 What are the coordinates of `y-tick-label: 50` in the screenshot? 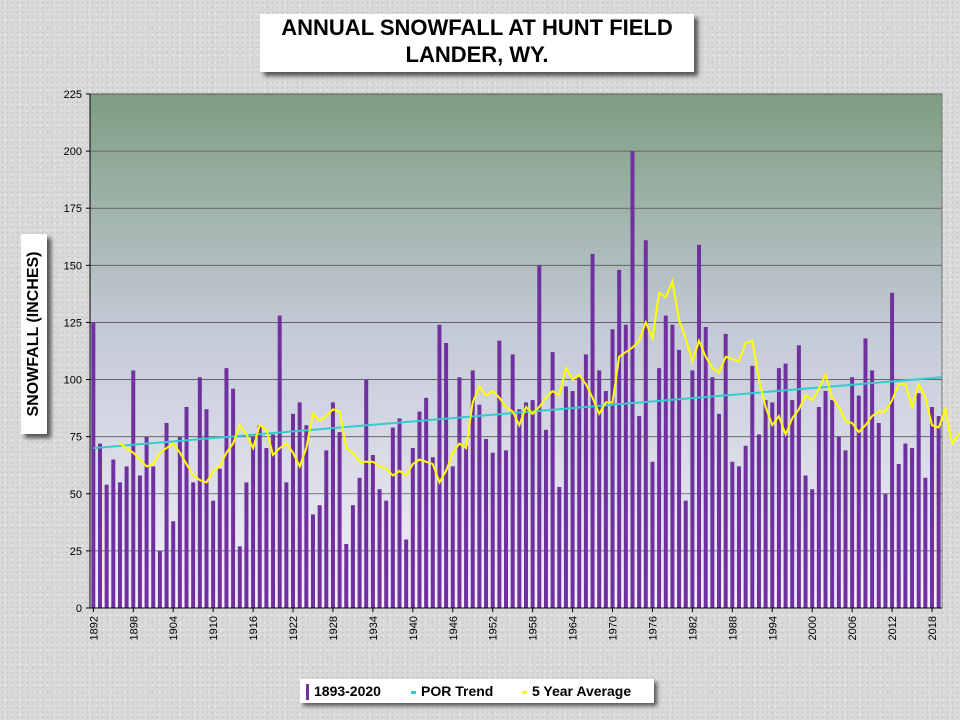 It's located at (76, 495).